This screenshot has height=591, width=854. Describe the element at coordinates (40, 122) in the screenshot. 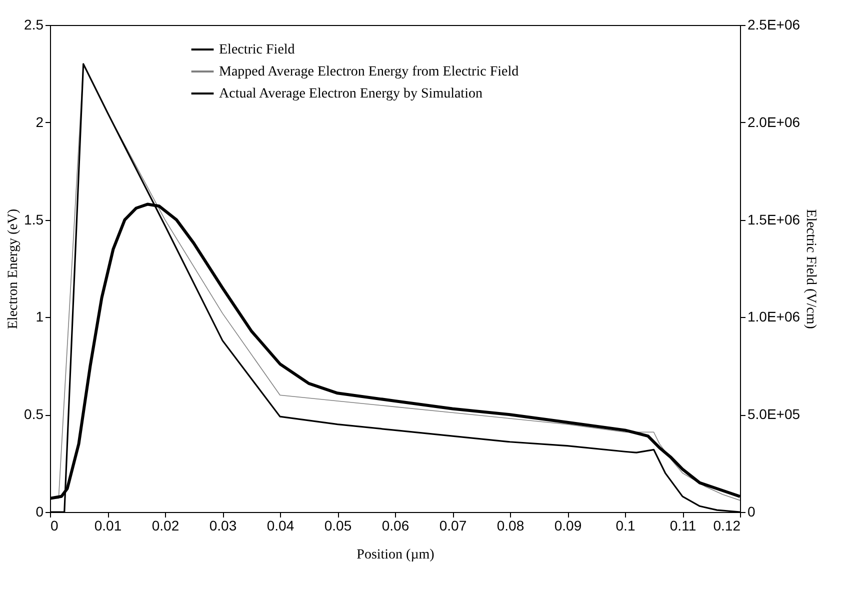

I see `y-tick-label: 2` at that location.